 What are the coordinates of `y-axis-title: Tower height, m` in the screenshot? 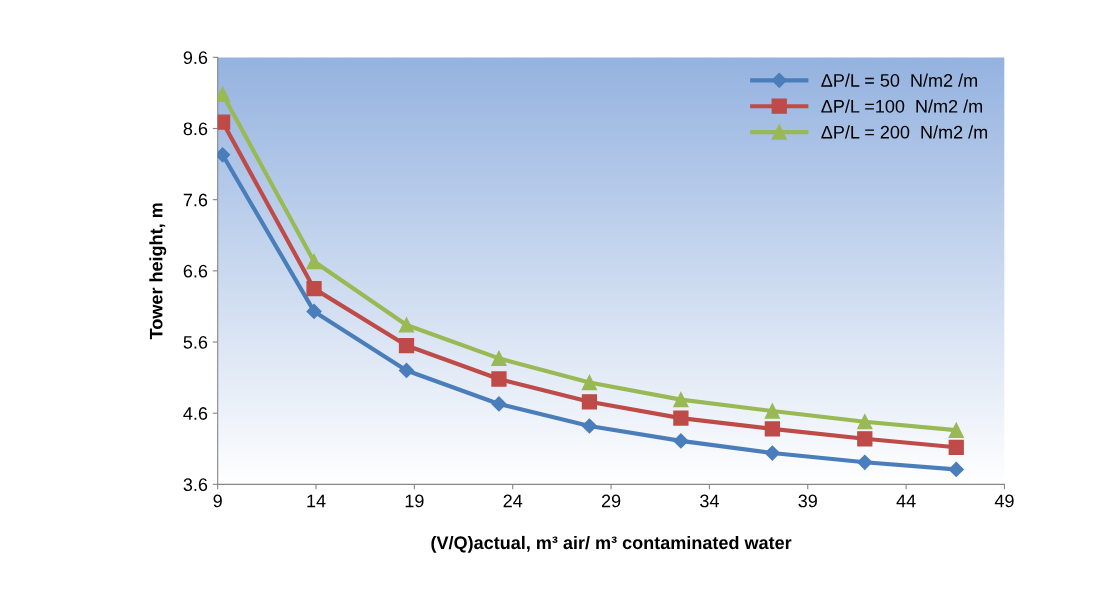 It's located at (158, 271).